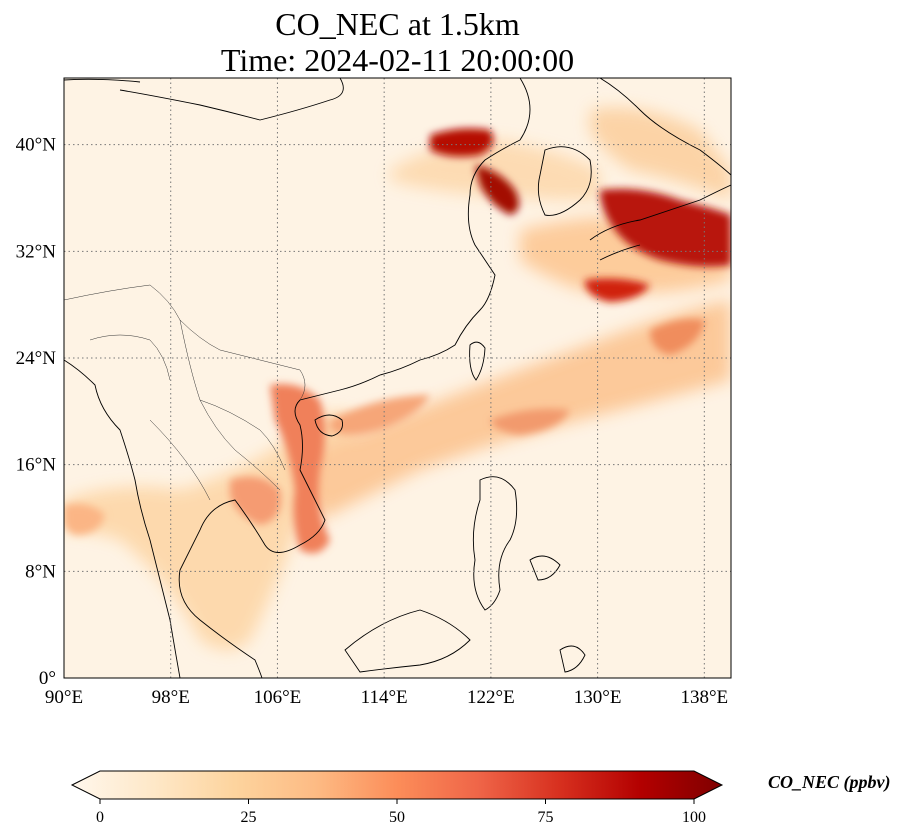  Describe the element at coordinates (694, 817) in the screenshot. I see `colorbar-tick-label: 100` at that location.